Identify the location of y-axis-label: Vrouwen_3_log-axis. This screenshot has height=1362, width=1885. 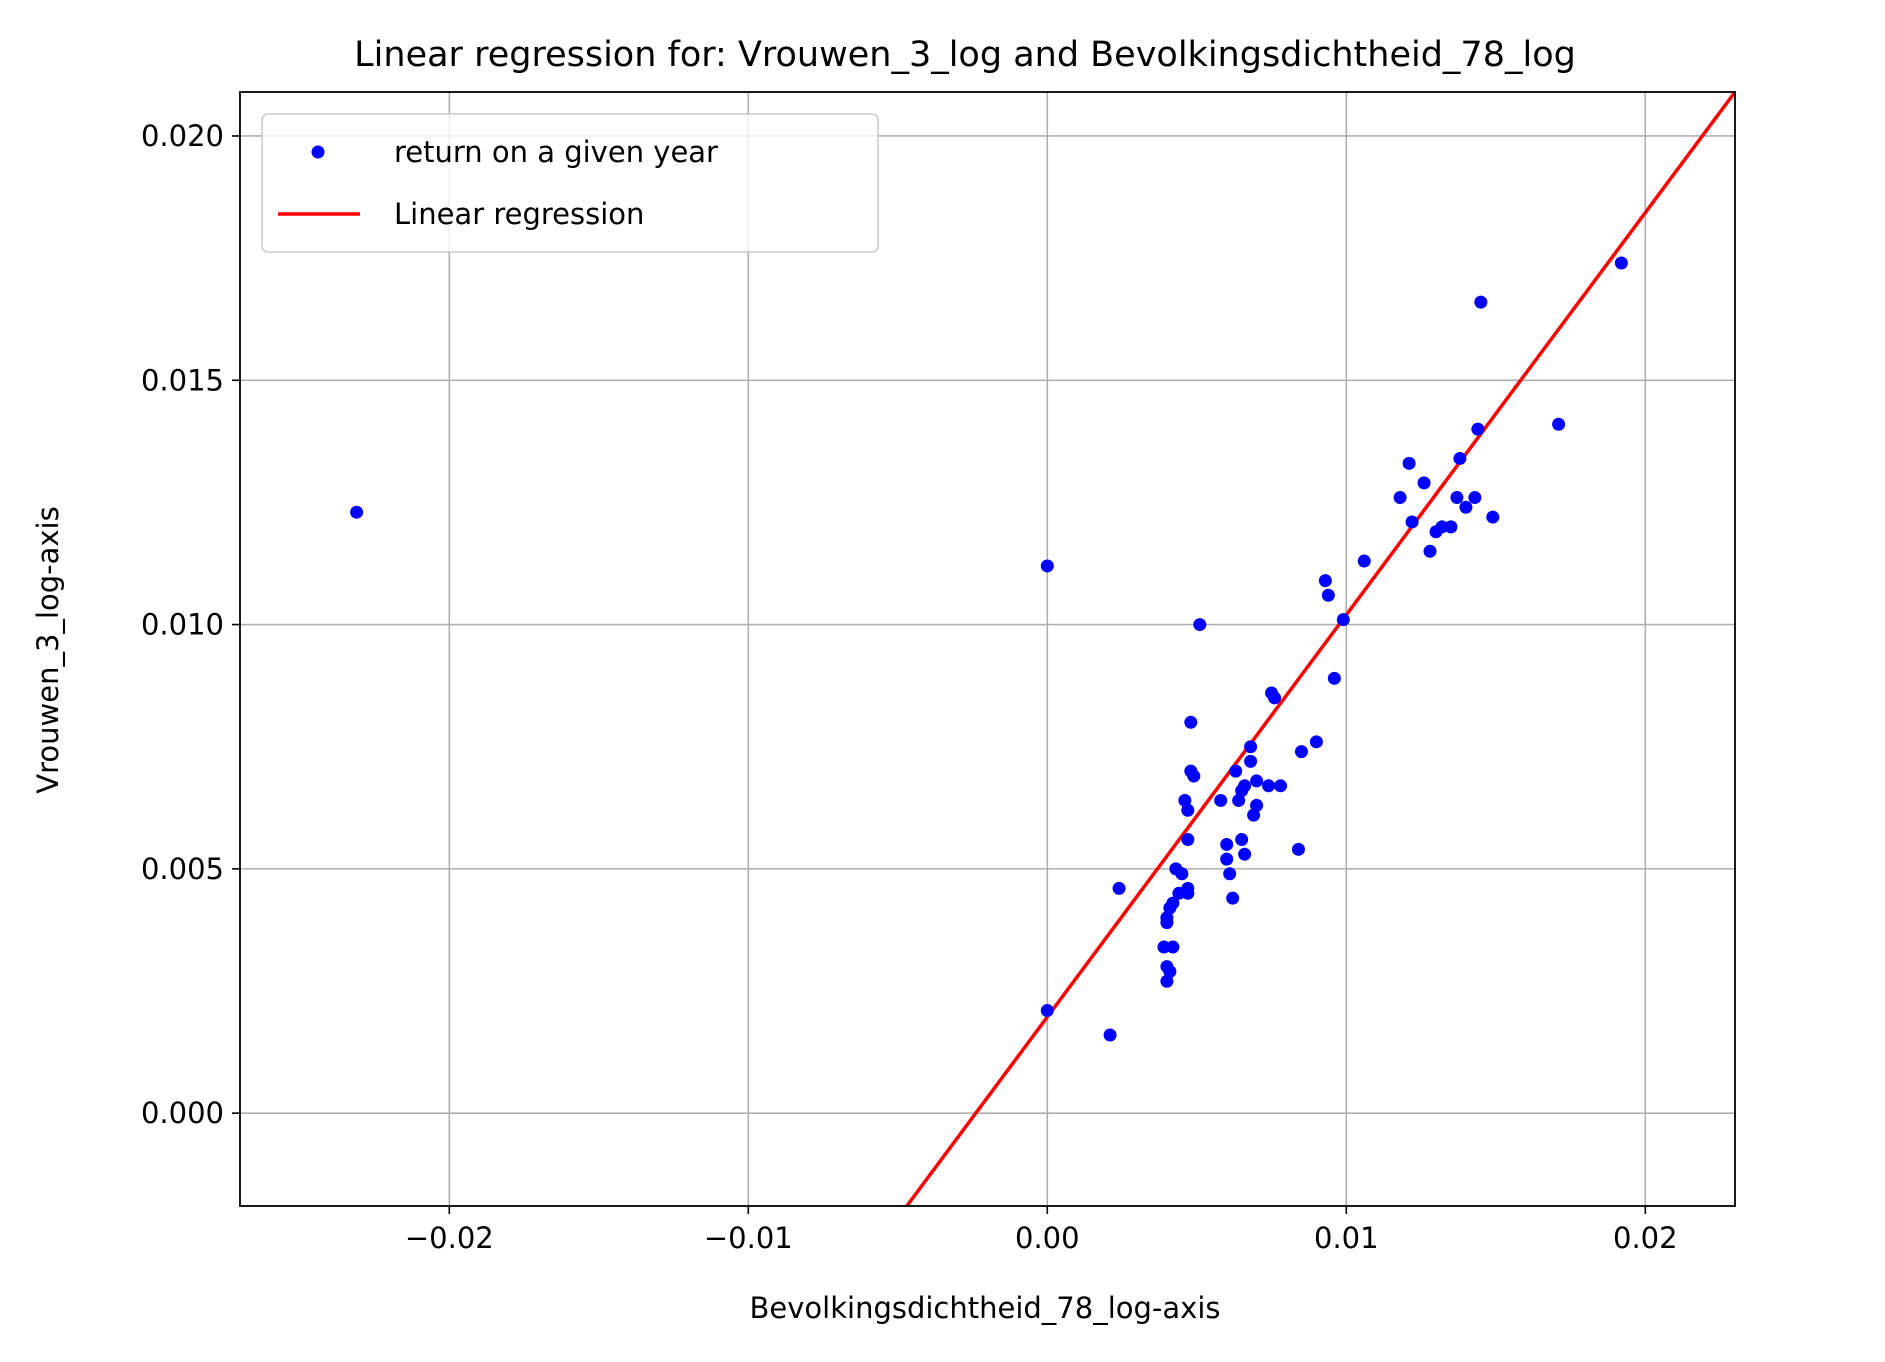
(48, 649).